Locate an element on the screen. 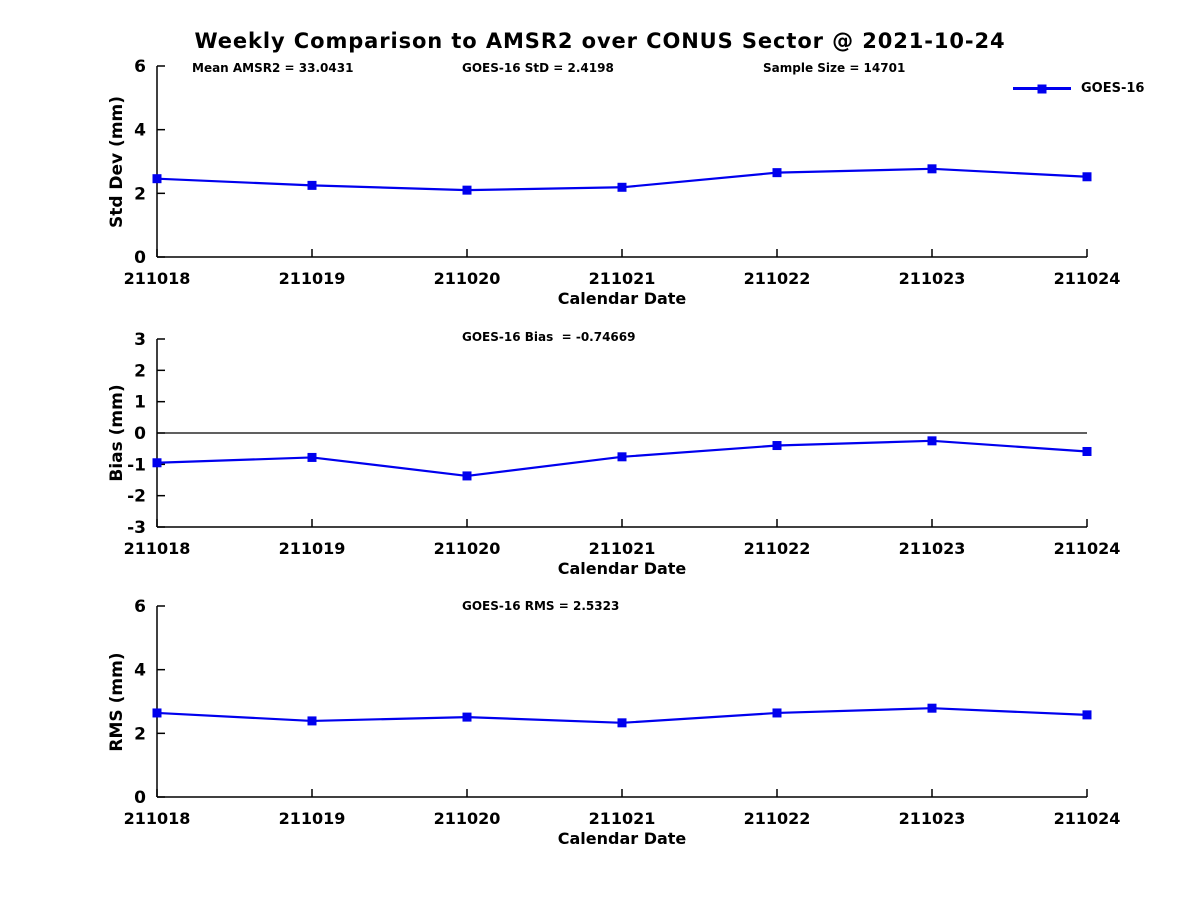 This screenshot has width=1200, height=900. stat-goes16-rms: GOES-16 RMS = 2.5323 is located at coordinates (541, 606).